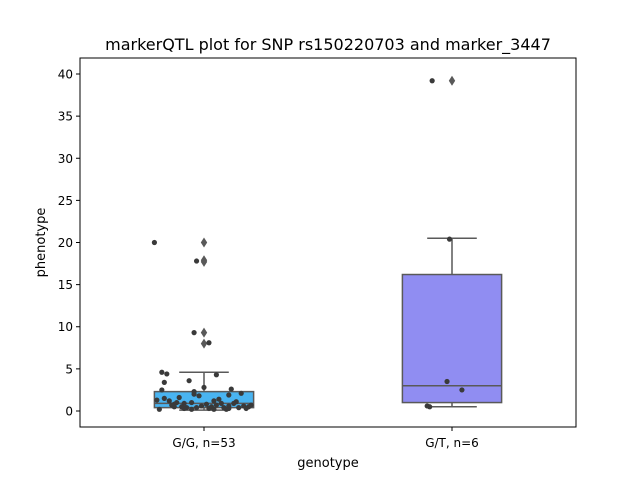 The width and height of the screenshot is (640, 480). What do you see at coordinates (65, 75) in the screenshot?
I see `y-tick-label: 40` at bounding box center [65, 75].